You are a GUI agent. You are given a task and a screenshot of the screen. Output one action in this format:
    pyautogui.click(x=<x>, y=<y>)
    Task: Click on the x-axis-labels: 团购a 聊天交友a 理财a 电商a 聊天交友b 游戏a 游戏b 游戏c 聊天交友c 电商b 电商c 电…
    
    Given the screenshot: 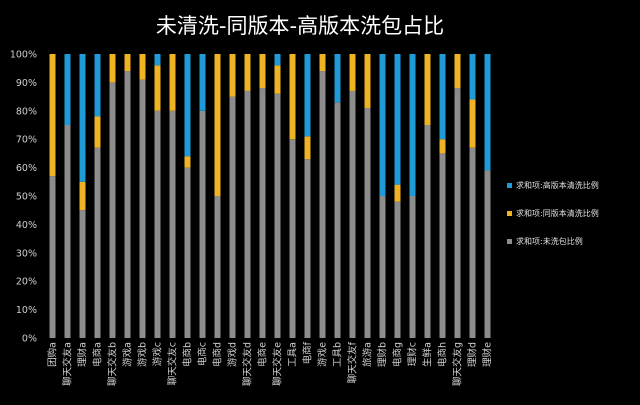 What is the action you would take?
    pyautogui.click(x=270, y=363)
    